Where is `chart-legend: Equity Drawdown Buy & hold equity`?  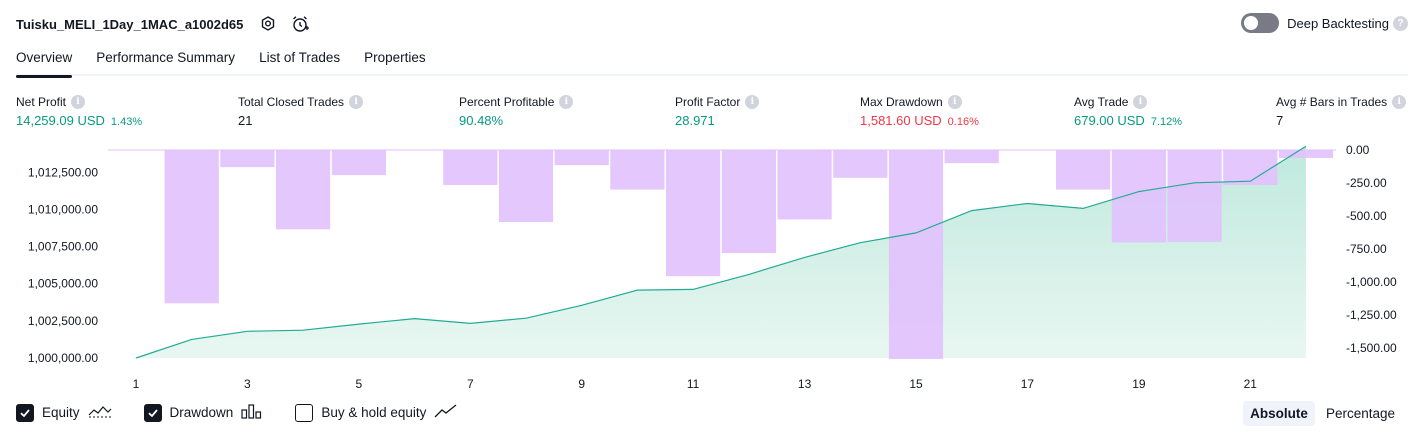 chart-legend: Equity Drawdown Buy & hold equity is located at coordinates (253, 412).